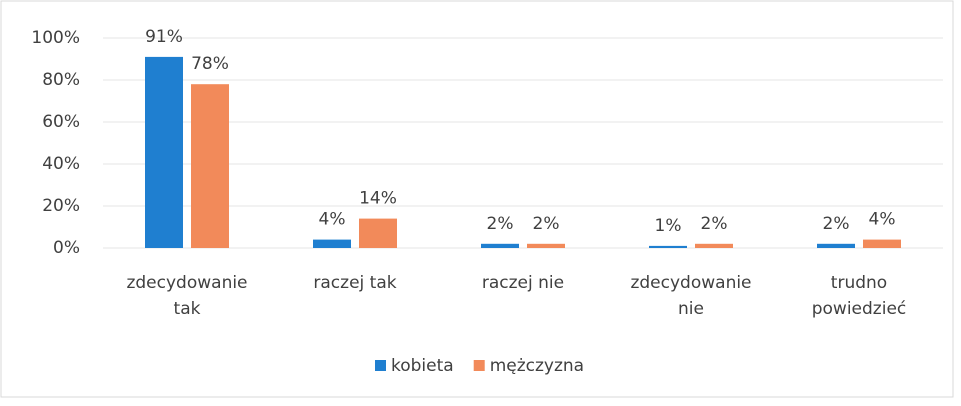 The height and width of the screenshot is (406, 961). I want to click on y-tick-label: 80%, so click(61, 80).